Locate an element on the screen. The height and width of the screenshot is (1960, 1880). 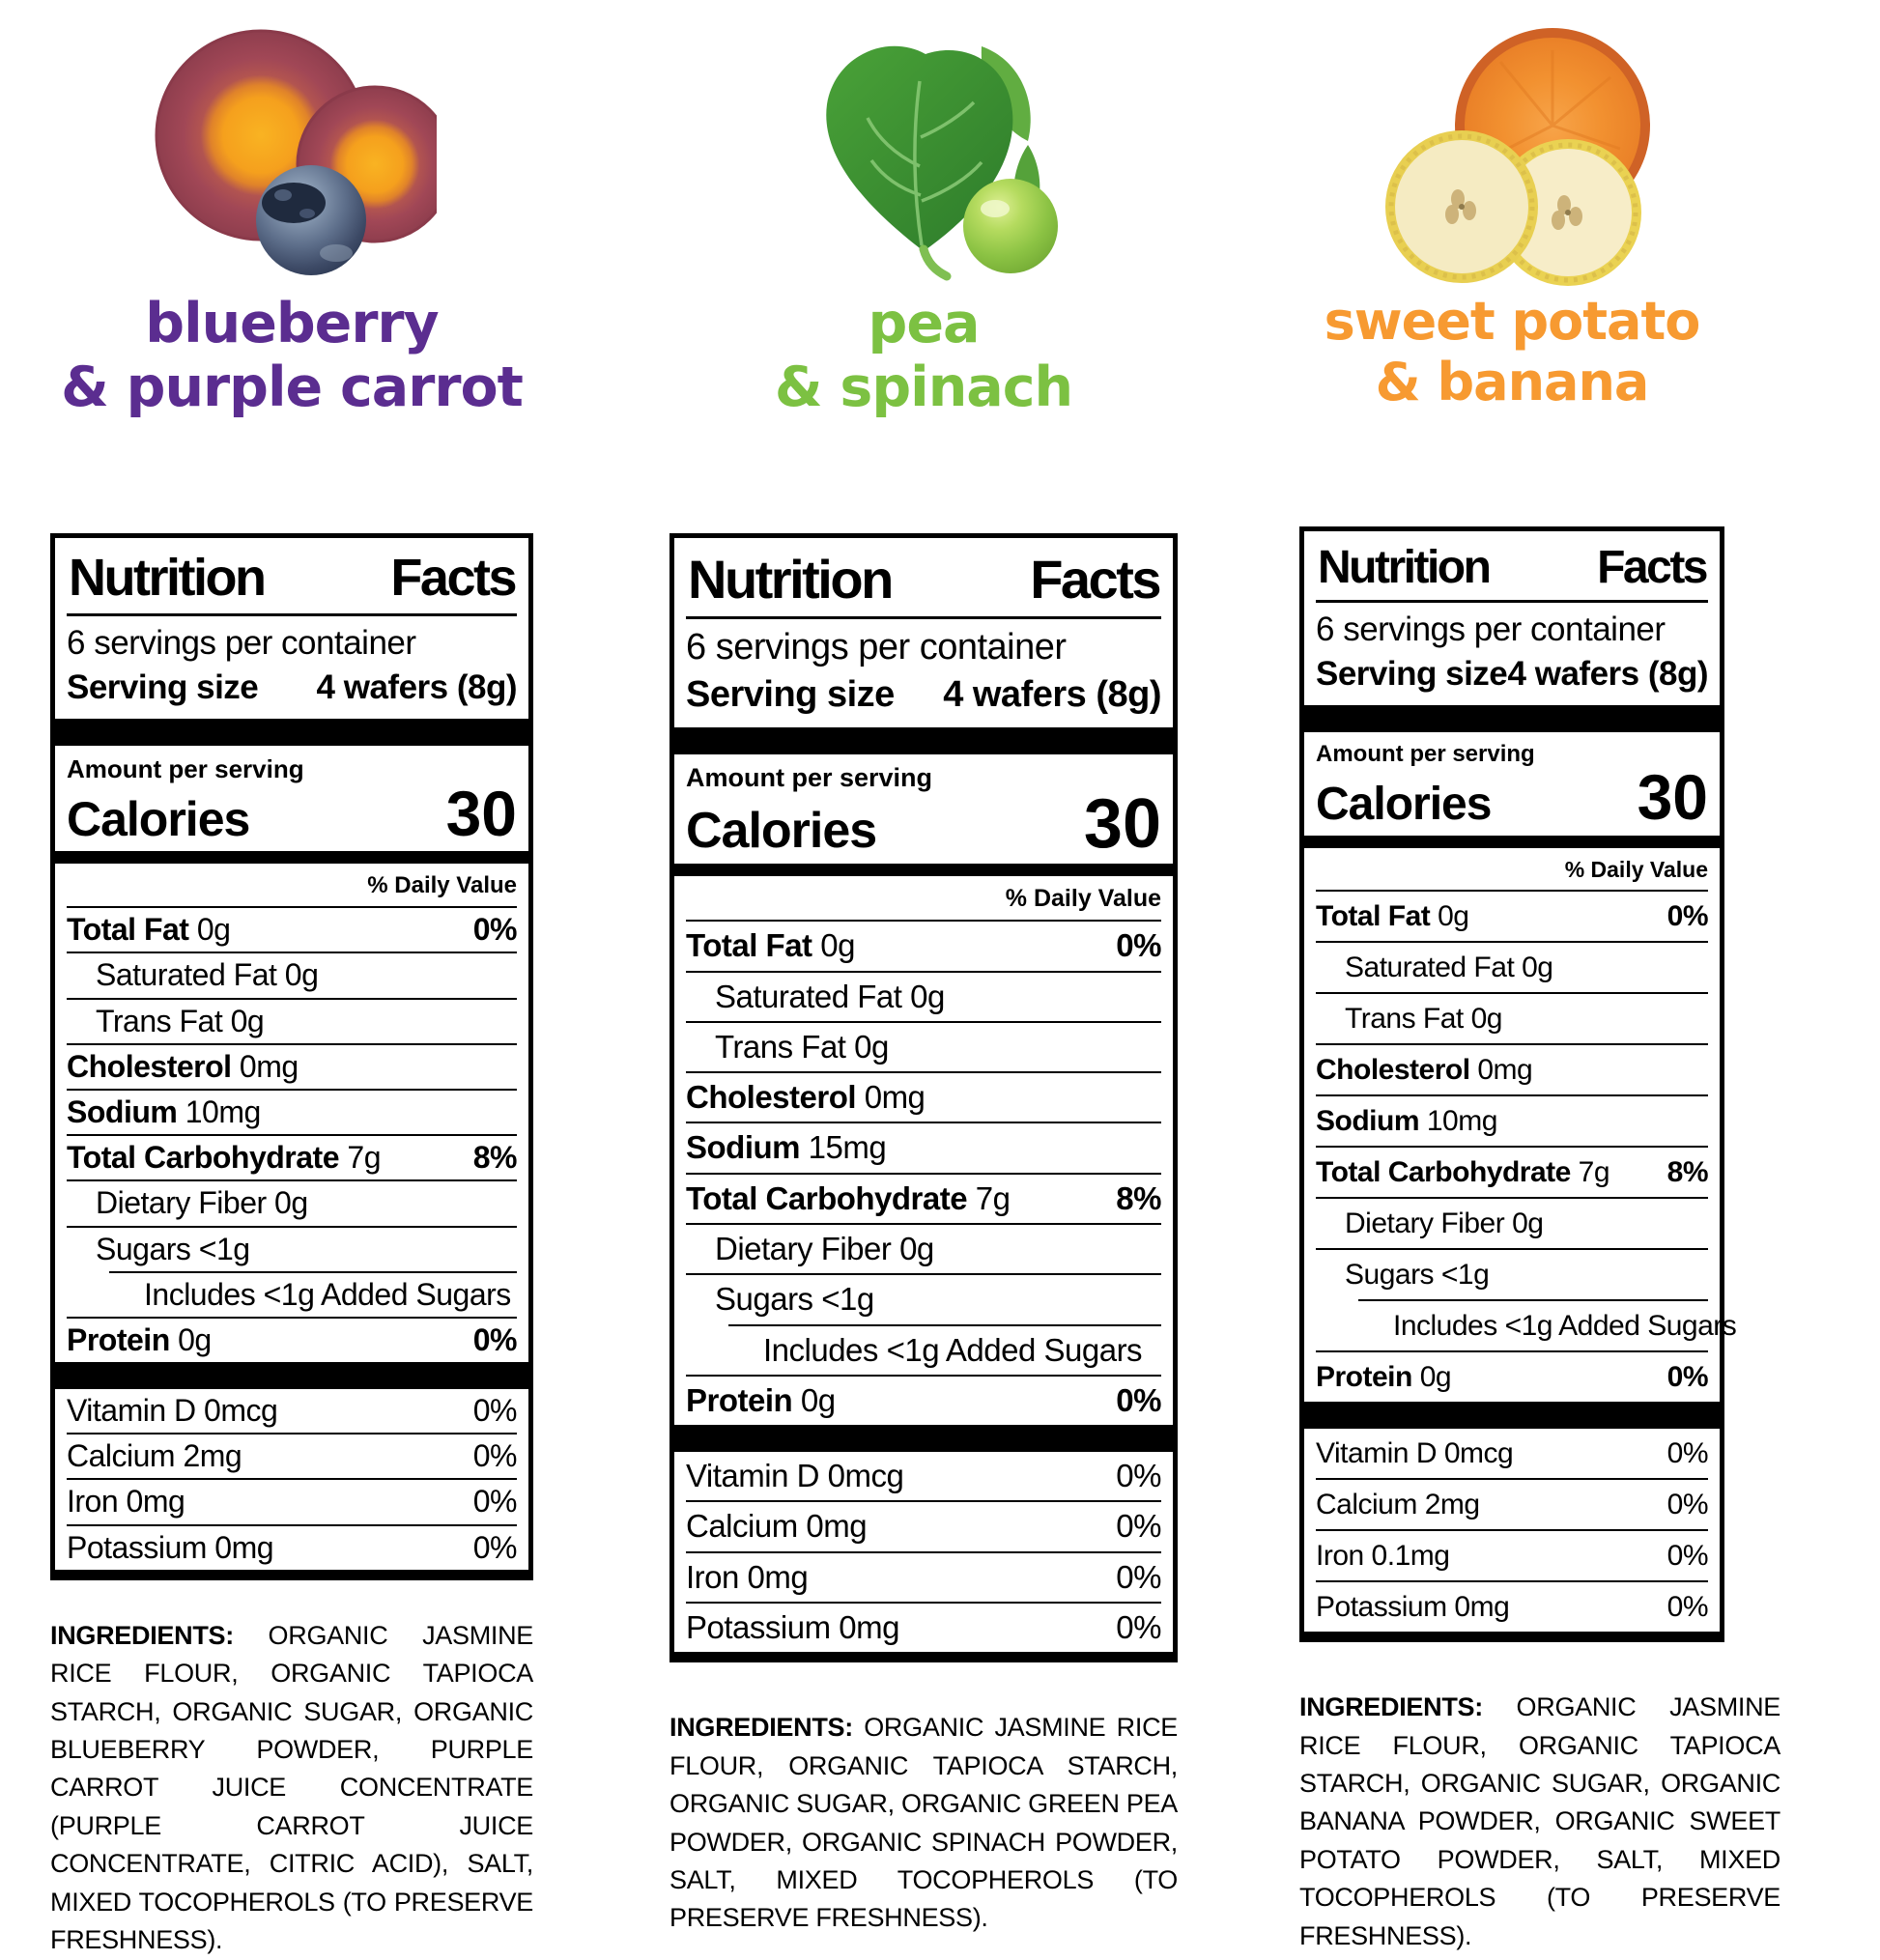
nutrient-name: Protein is located at coordinates (1364, 1378).